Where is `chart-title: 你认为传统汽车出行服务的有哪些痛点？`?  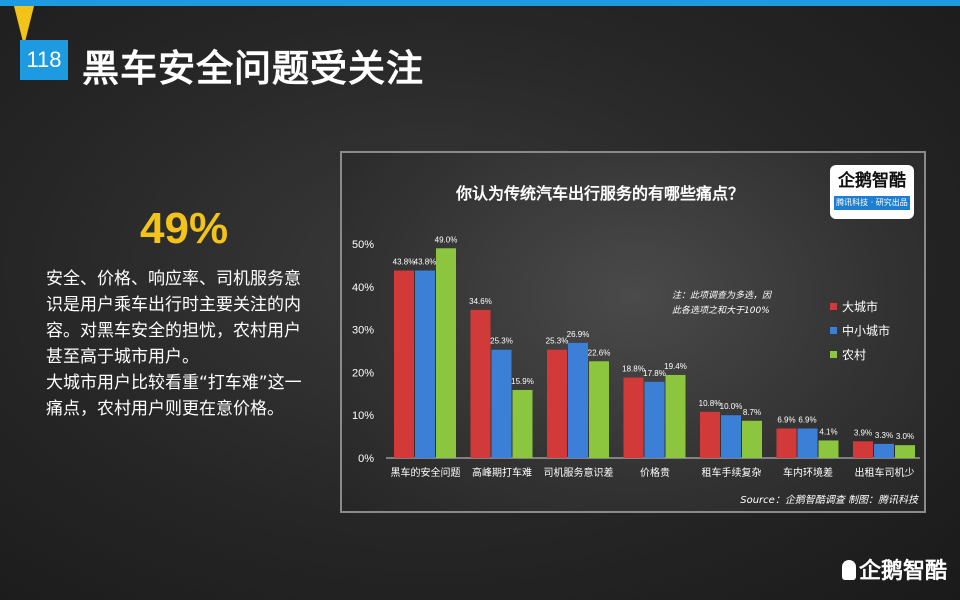 chart-title: 你认为传统汽车出行服务的有哪些痛点？ is located at coordinates (599, 193).